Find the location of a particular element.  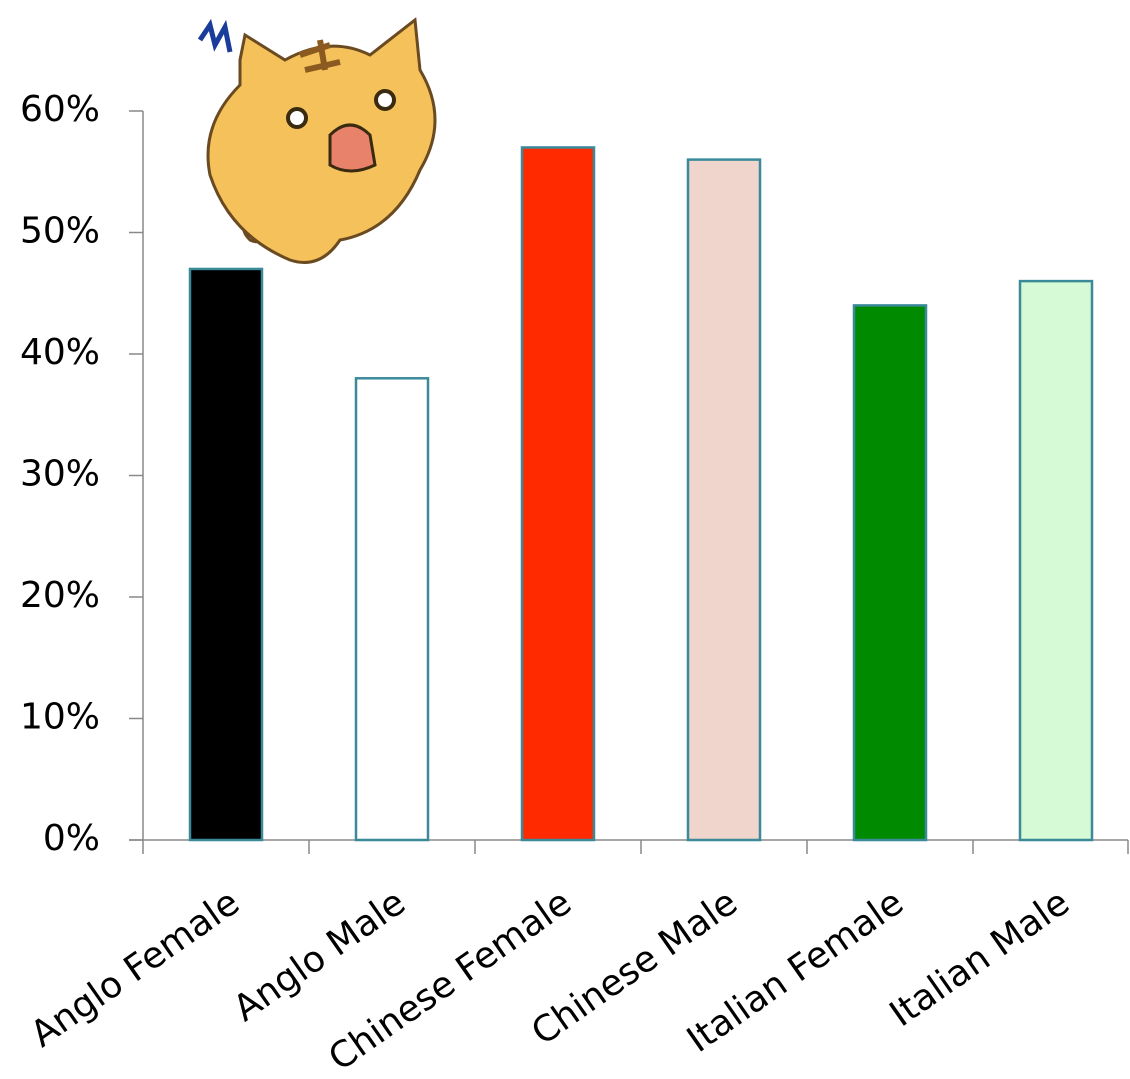

y-tick-label: 20% is located at coordinates (60, 595).